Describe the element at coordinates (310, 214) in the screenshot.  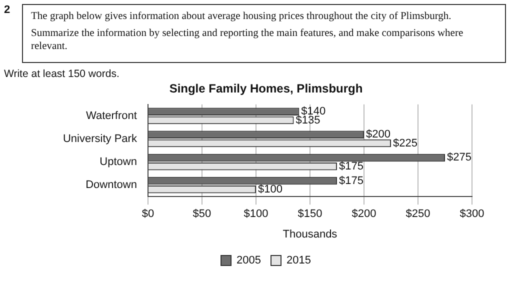
I see `x-tick-label: $150` at that location.